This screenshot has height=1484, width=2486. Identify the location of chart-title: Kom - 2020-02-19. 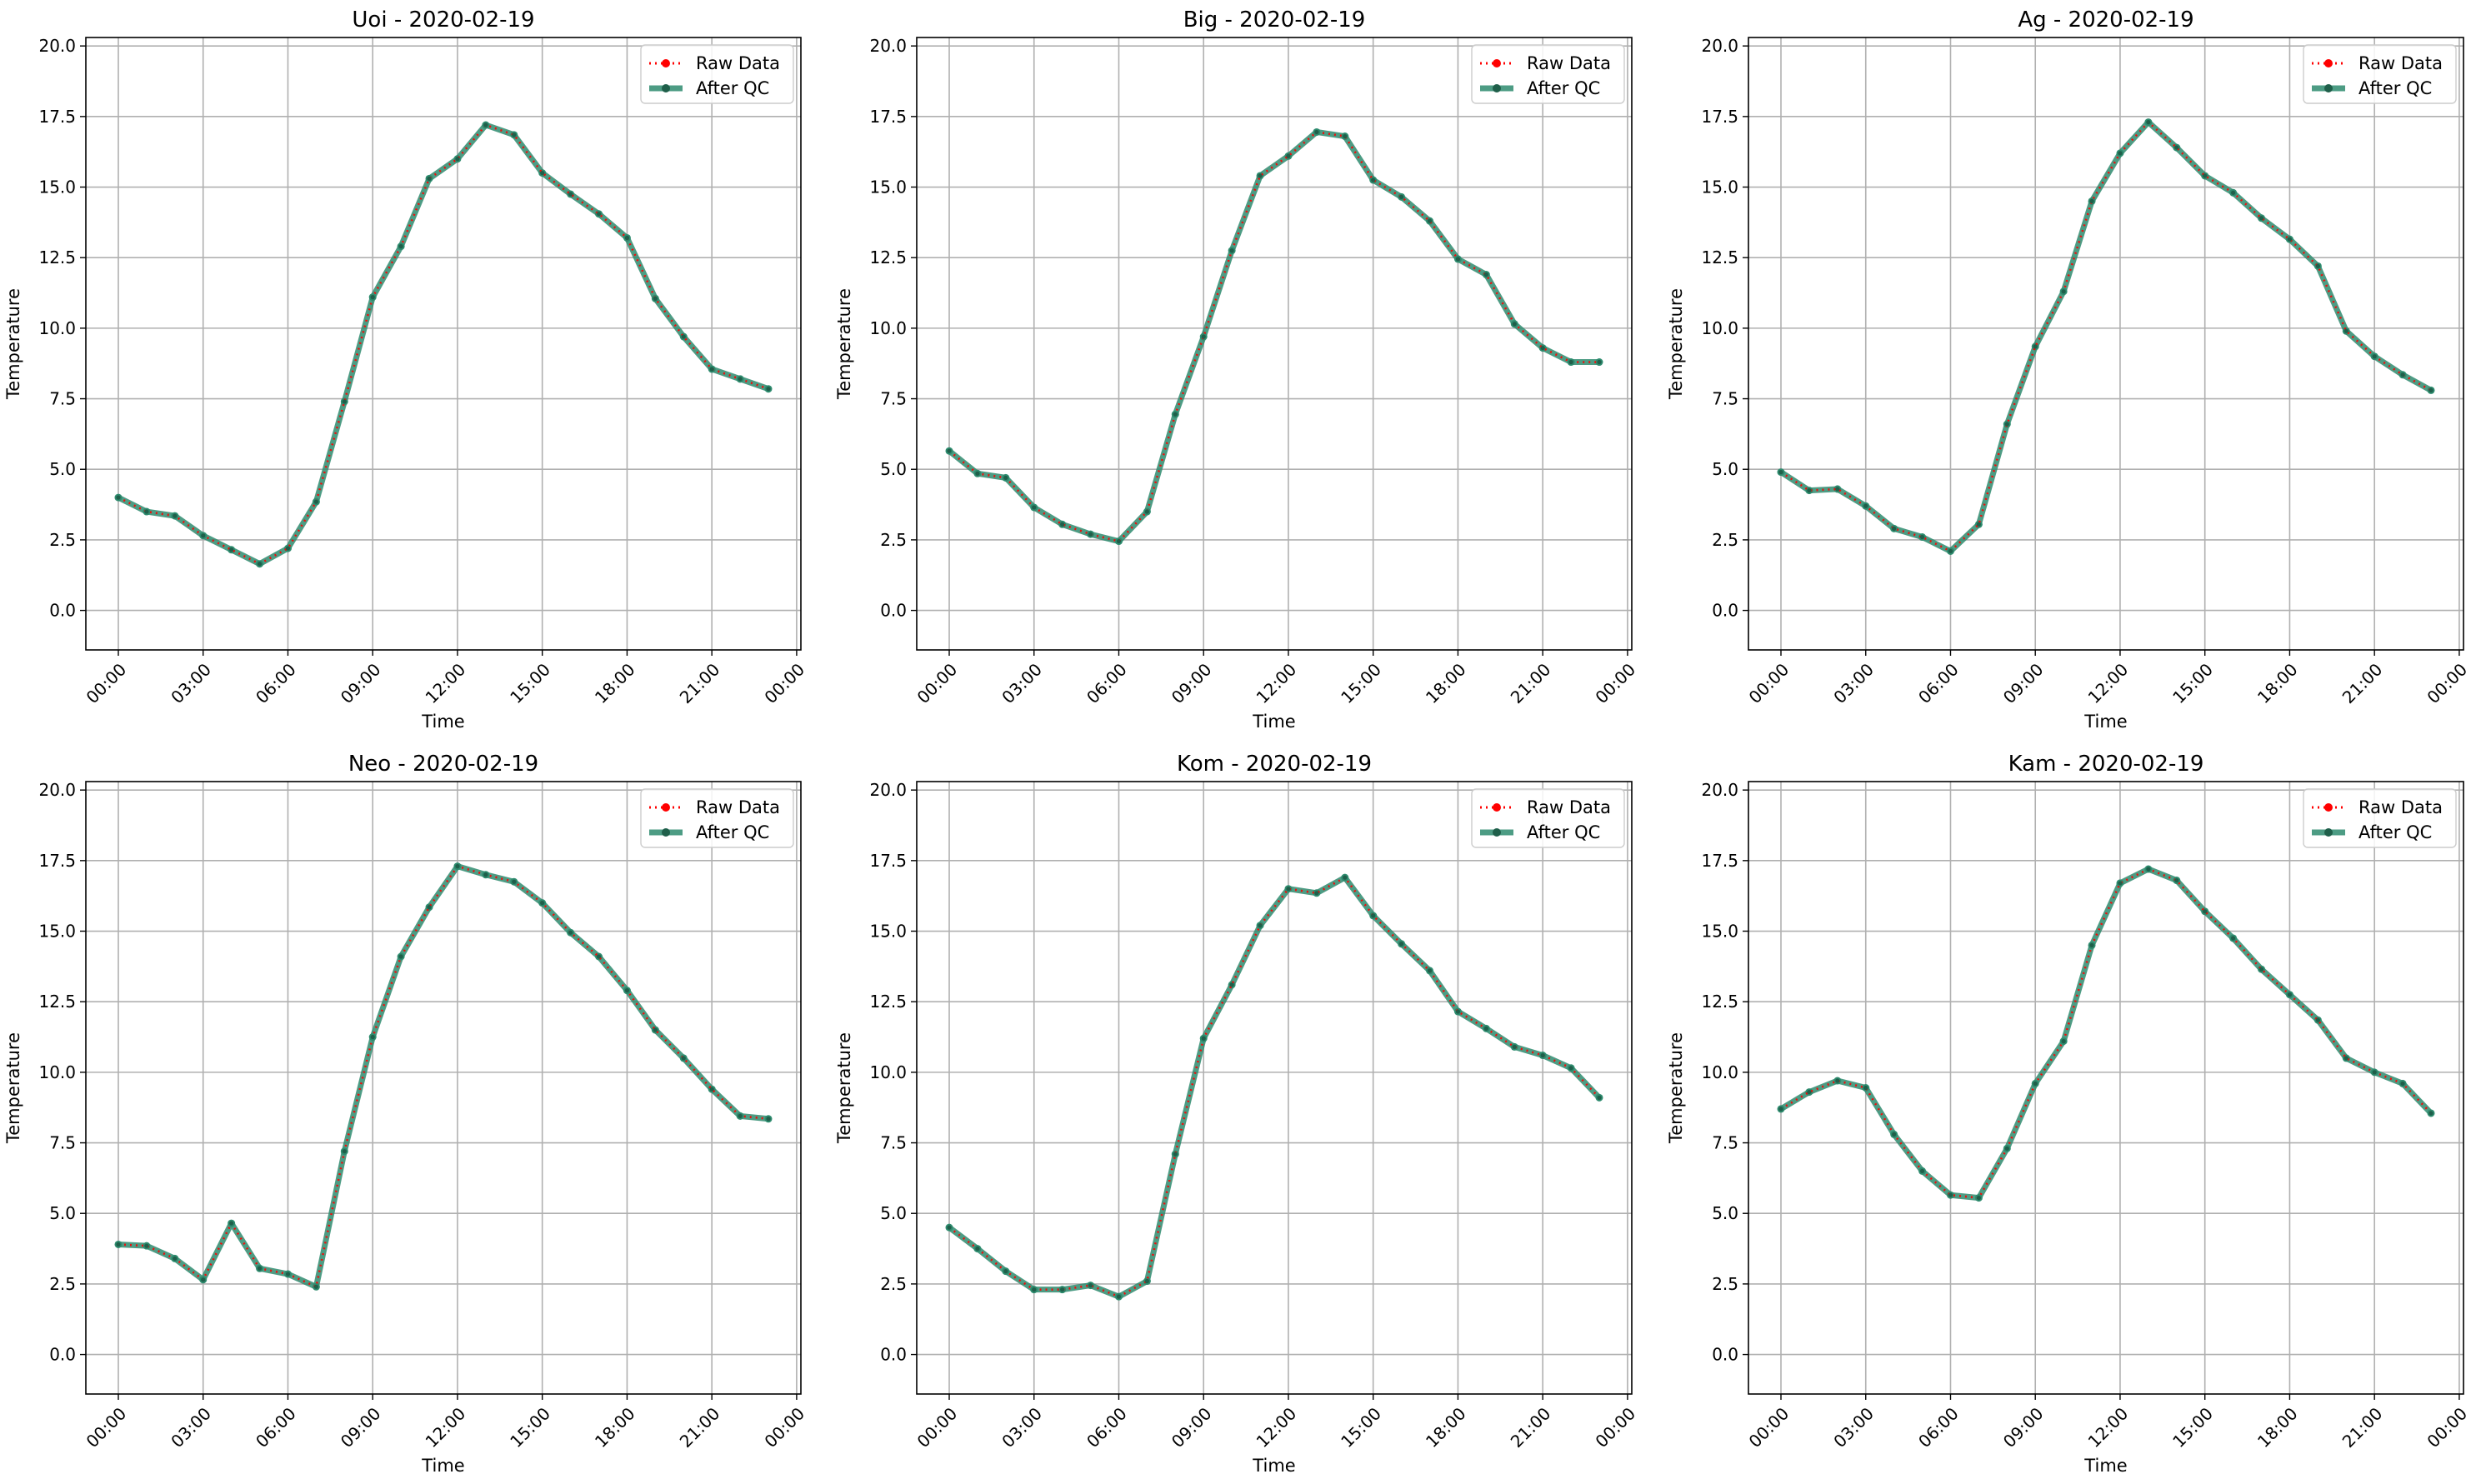
(1274, 764).